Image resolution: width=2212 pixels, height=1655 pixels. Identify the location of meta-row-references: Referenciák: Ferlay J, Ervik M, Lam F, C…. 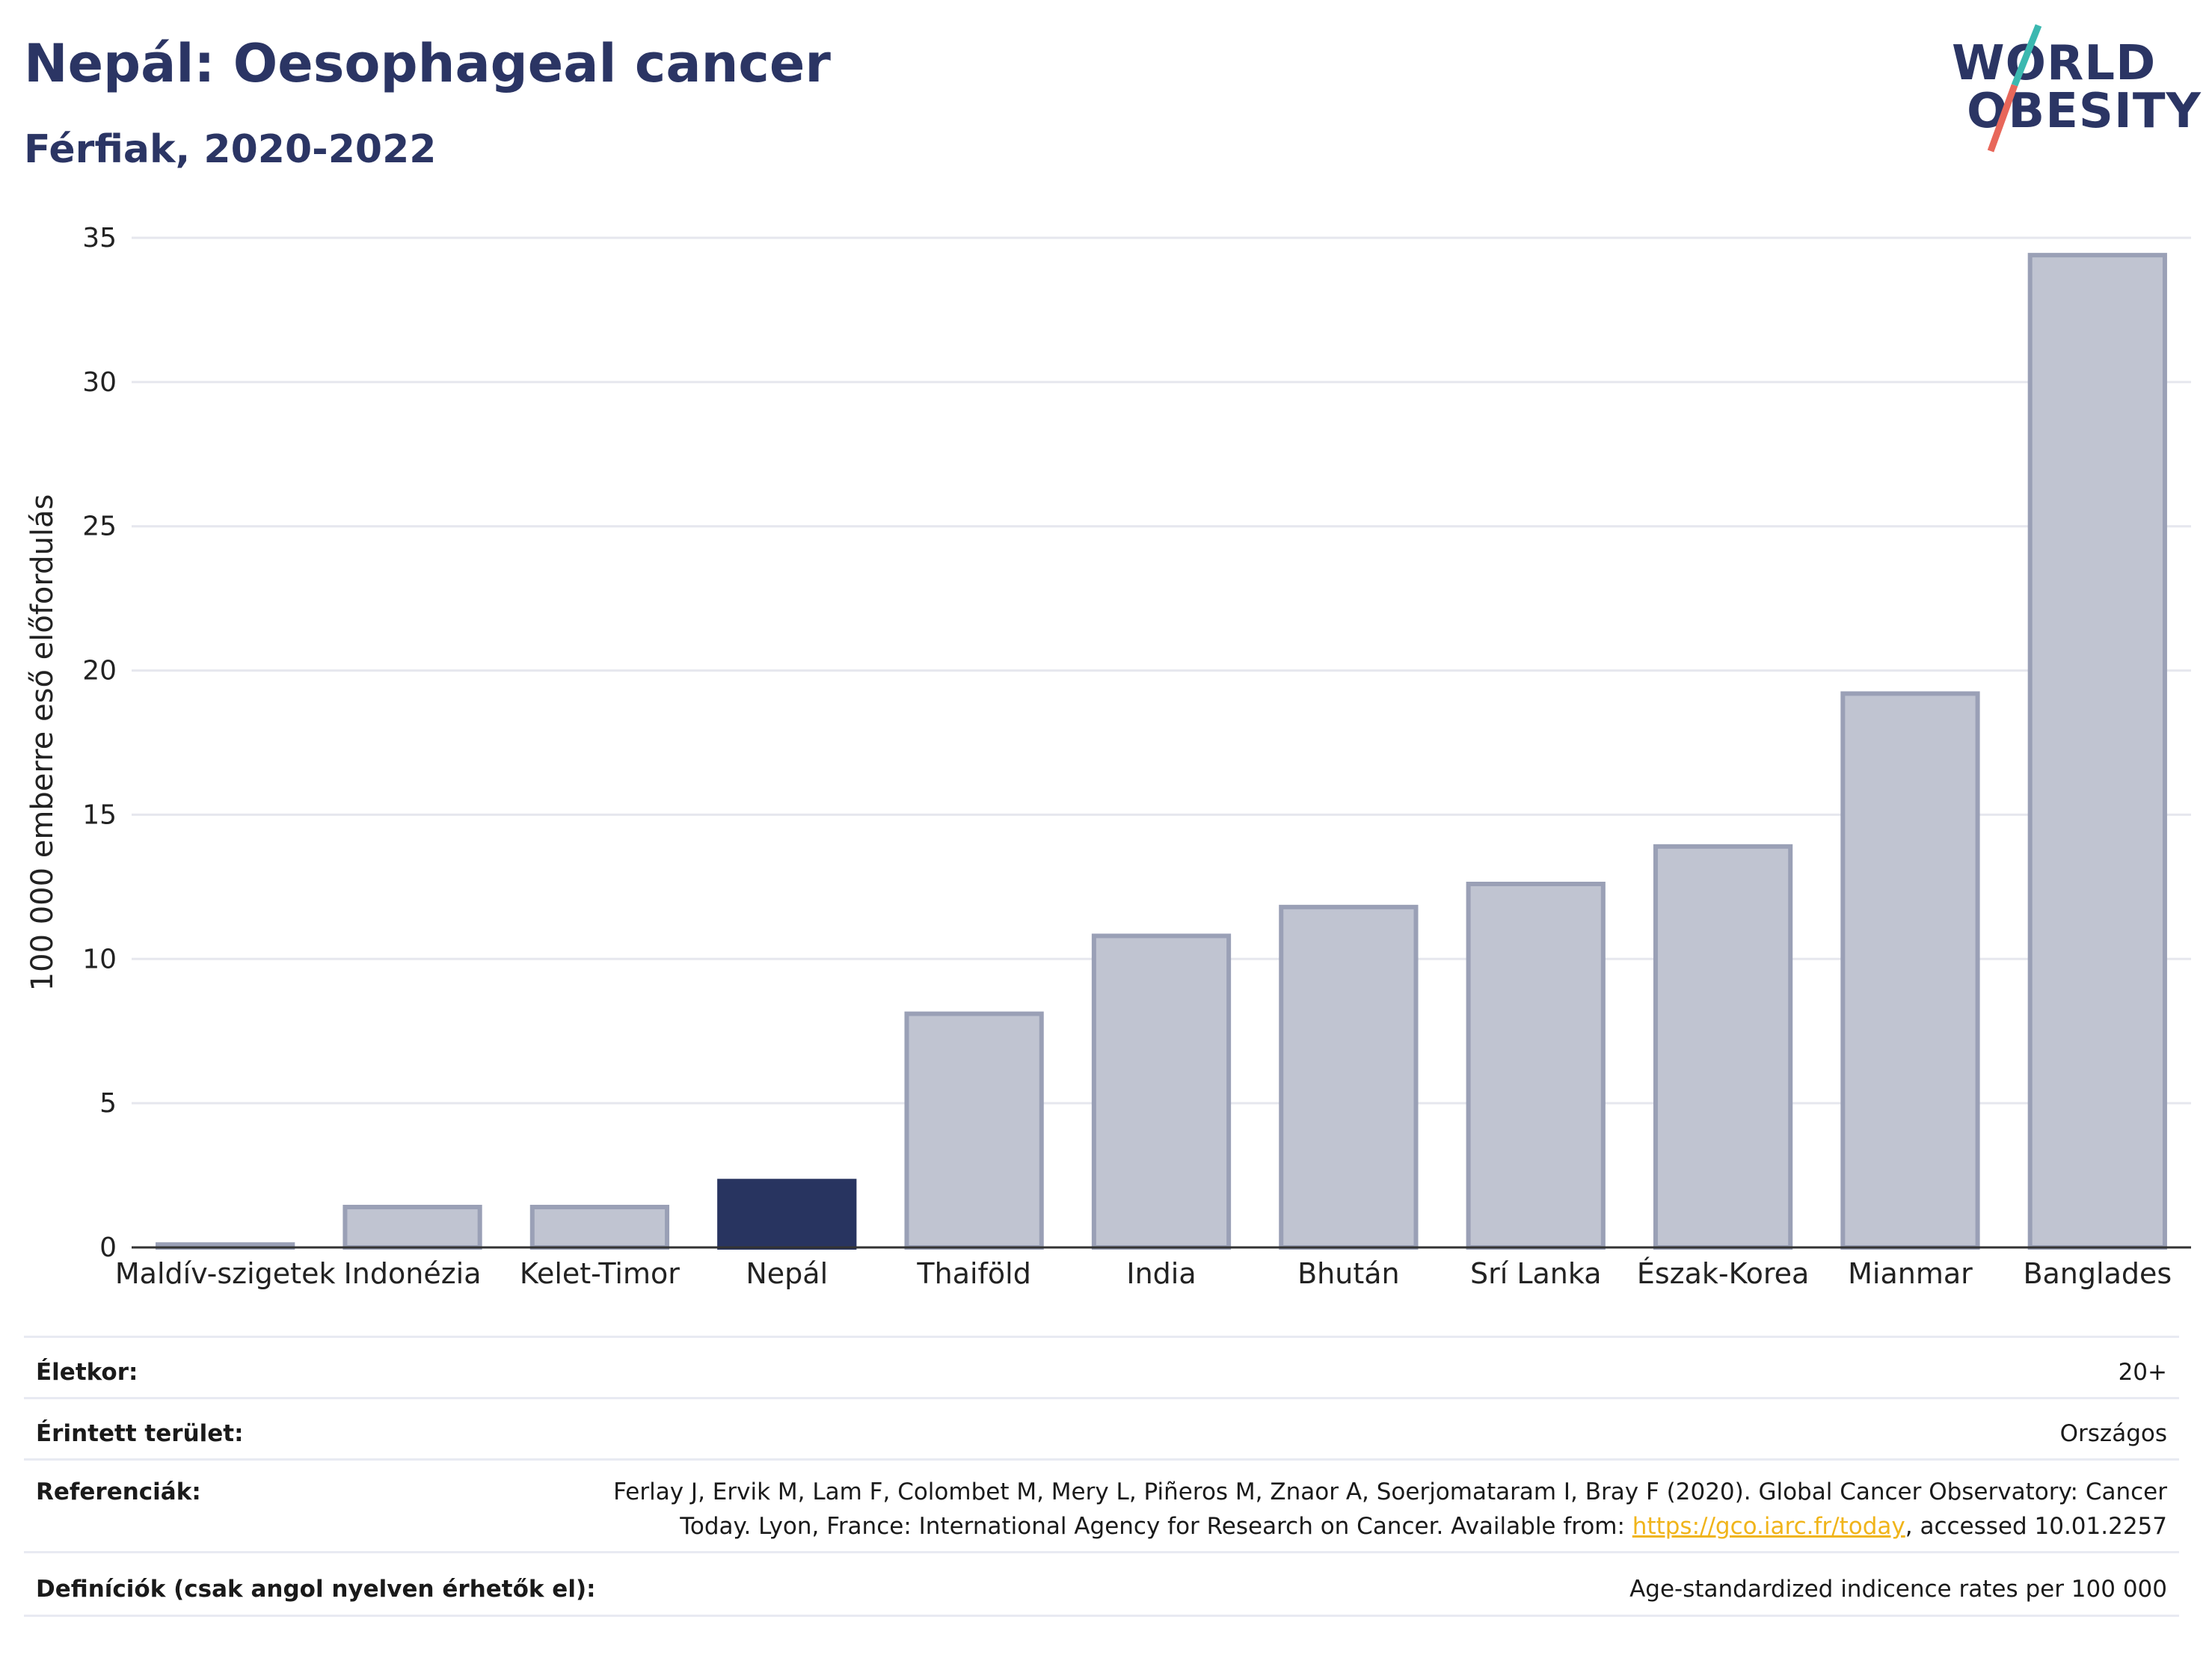
(1101, 1505).